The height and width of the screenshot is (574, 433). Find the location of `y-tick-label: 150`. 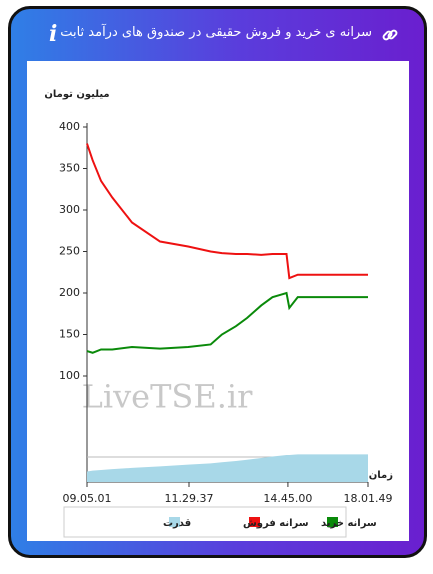

y-tick-label: 150 is located at coordinates (69, 334).